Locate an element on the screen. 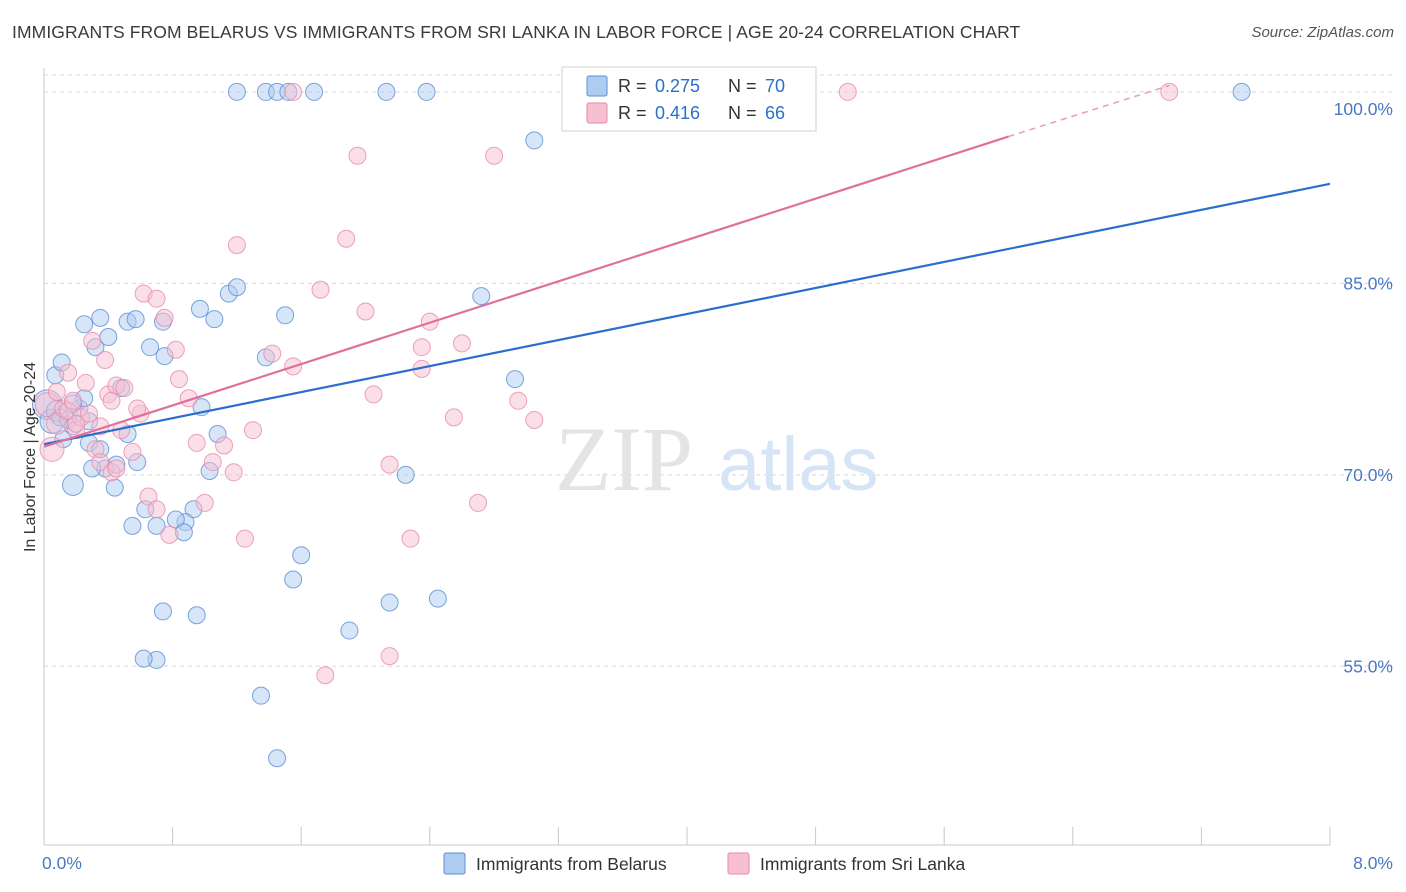 The image size is (1406, 892). watermark-zip: ZIP is located at coordinates (624, 459).